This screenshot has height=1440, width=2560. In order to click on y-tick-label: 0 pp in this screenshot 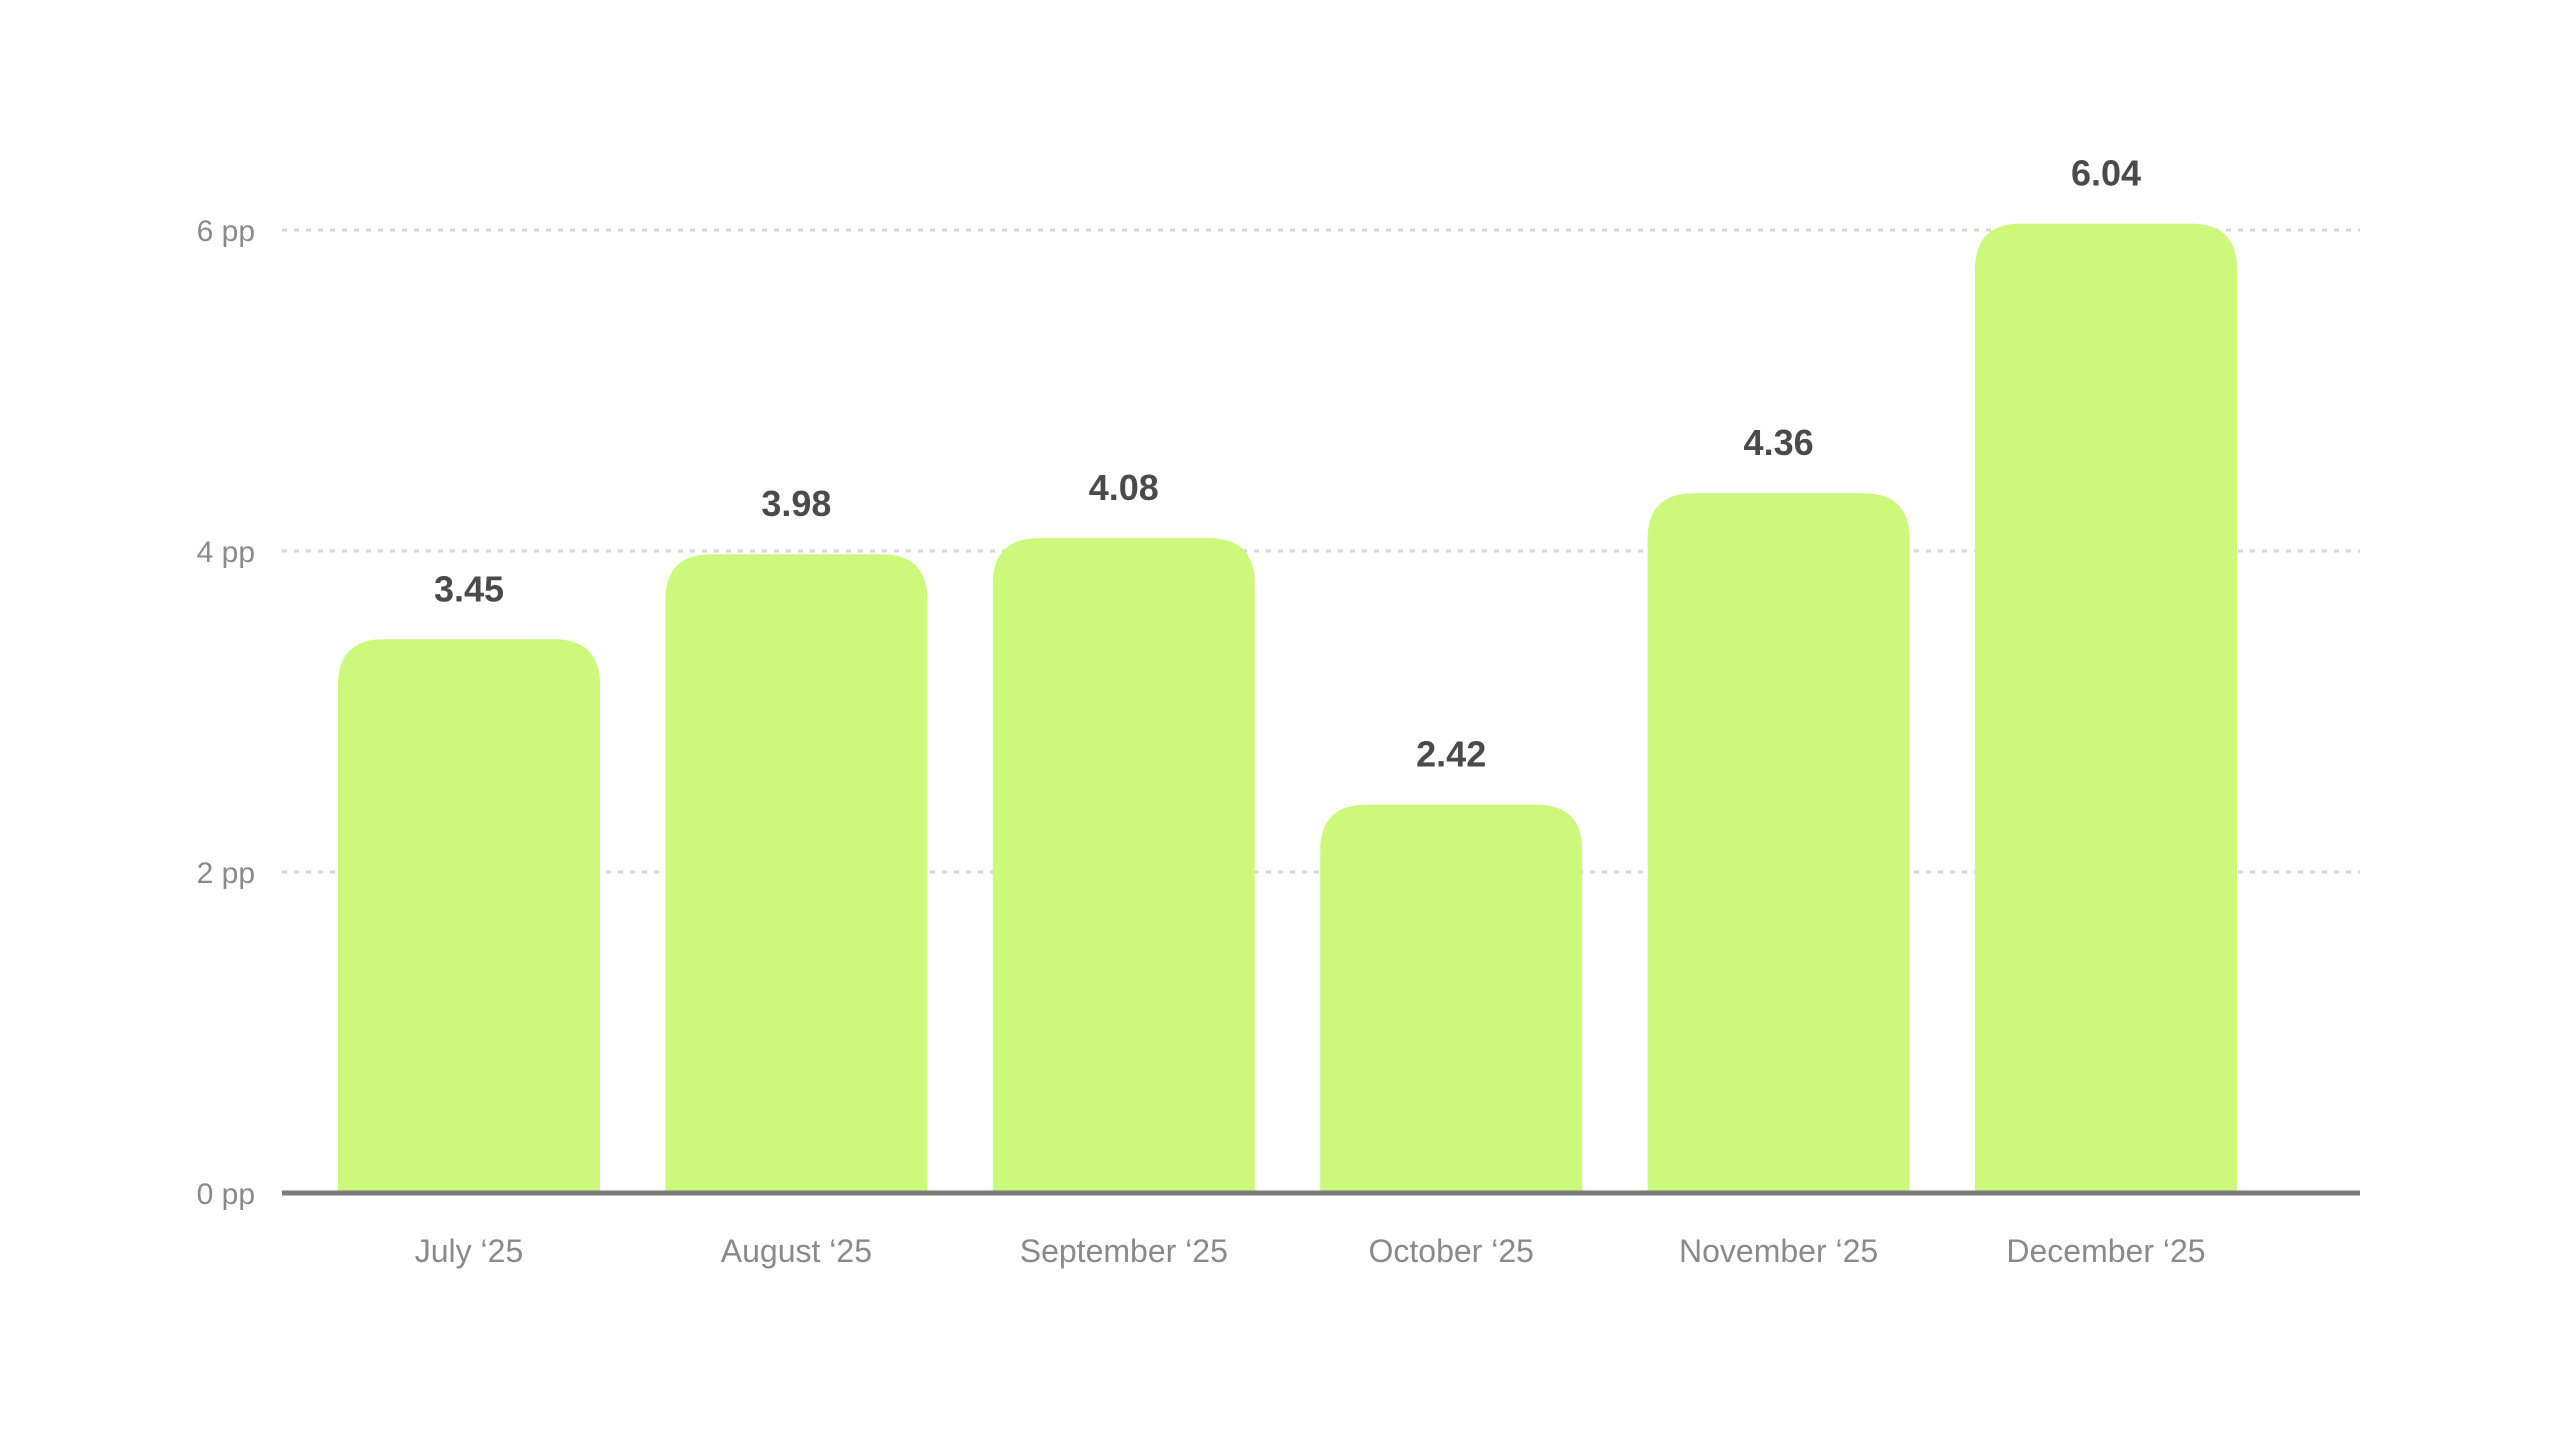, I will do `click(226, 1194)`.